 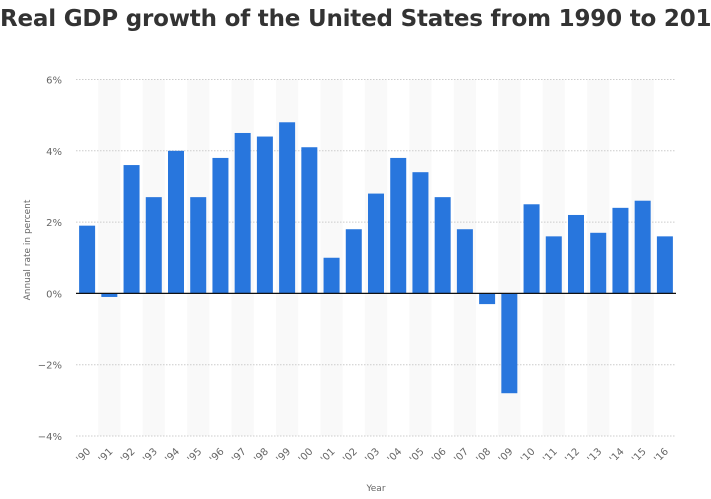 What do you see at coordinates (306, 455) in the screenshot?
I see `x-tick-label: '00` at bounding box center [306, 455].